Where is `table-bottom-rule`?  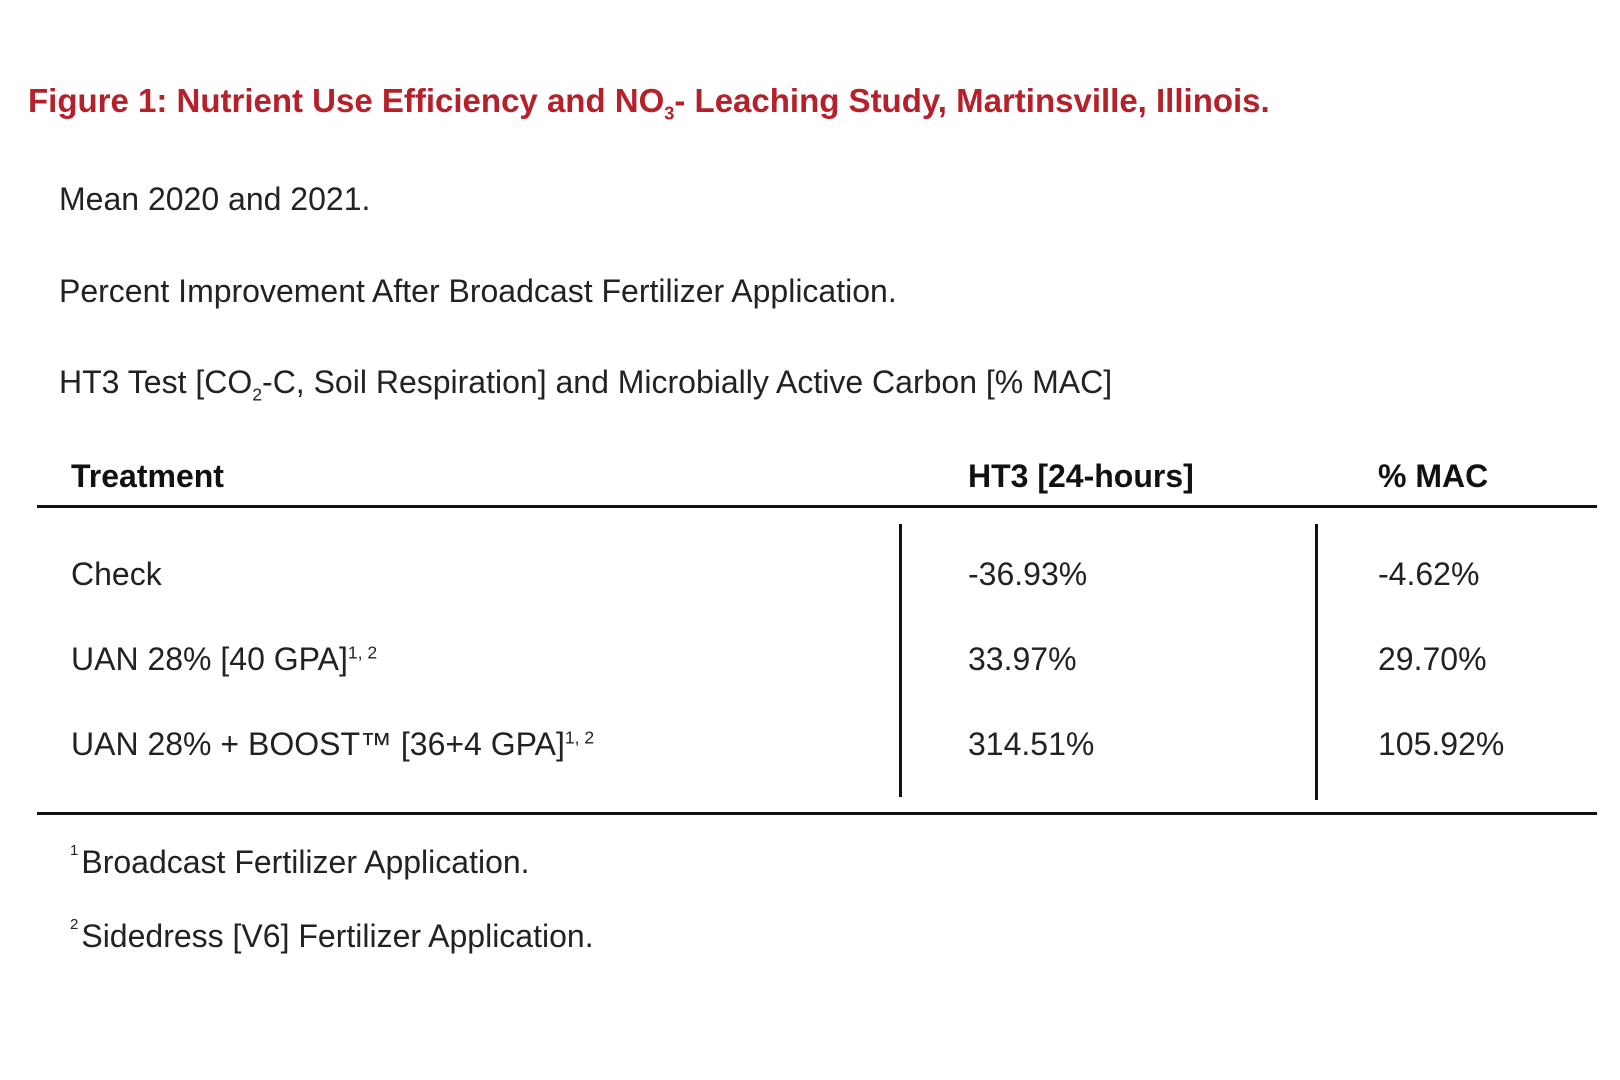 table-bottom-rule is located at coordinates (817, 813).